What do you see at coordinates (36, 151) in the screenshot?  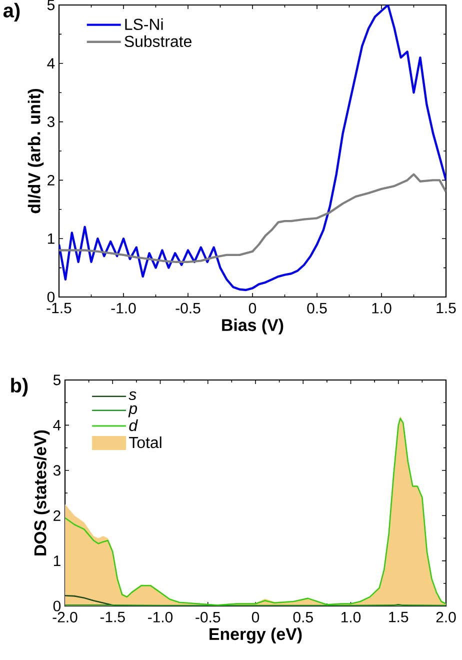 I see `y-axis-title: dI/dV (arb. unit)` at bounding box center [36, 151].